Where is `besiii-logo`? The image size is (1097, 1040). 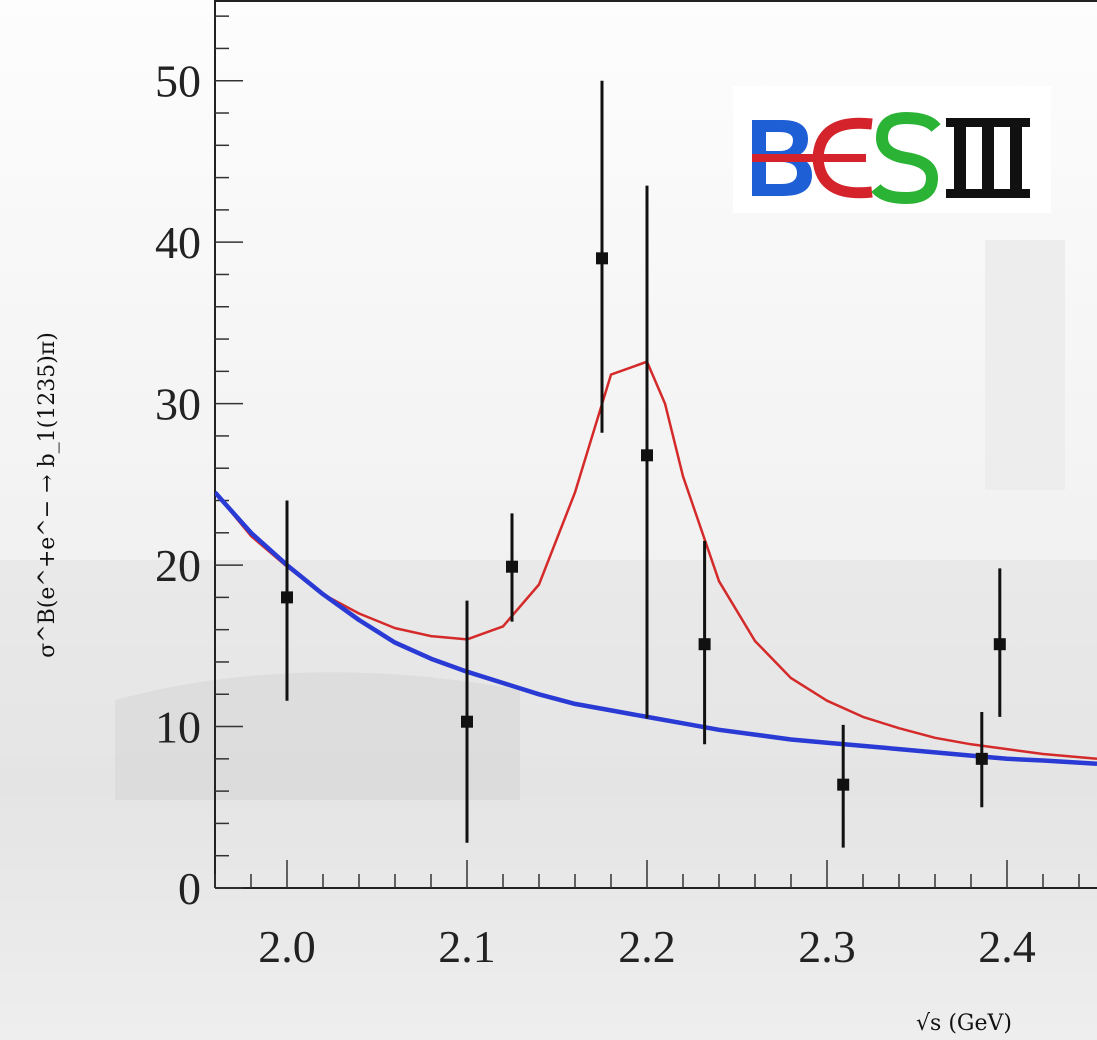
besiii-logo is located at coordinates (892, 149).